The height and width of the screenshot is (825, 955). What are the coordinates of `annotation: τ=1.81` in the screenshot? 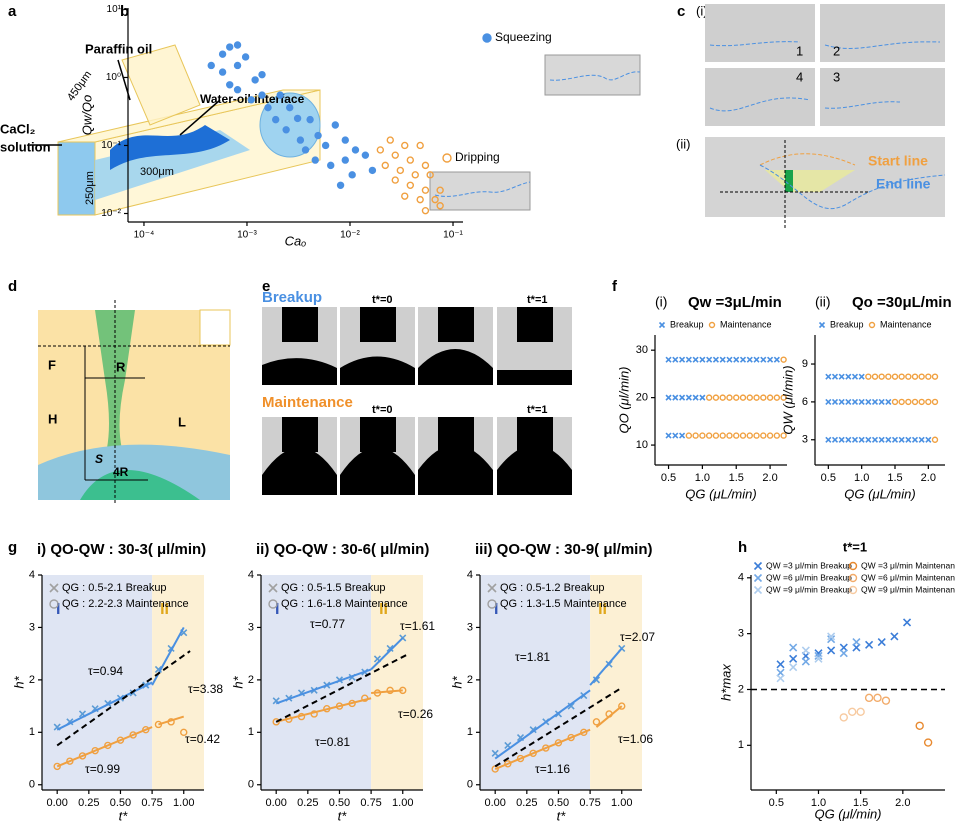 It's located at (532, 657).